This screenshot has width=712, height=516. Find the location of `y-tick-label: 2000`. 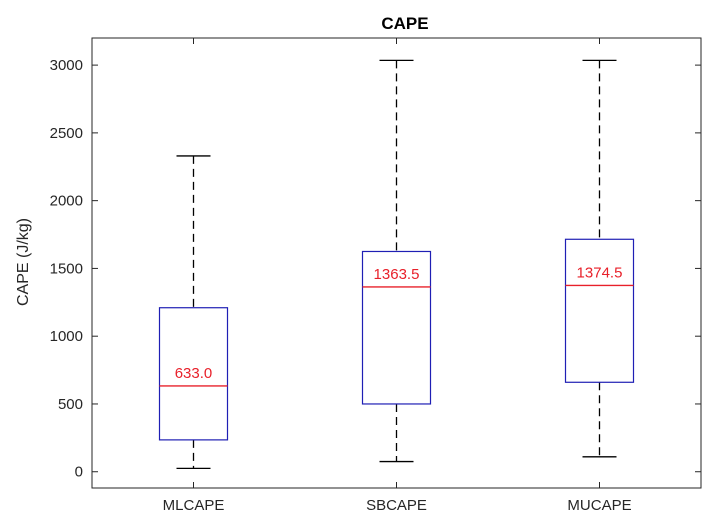

y-tick-label: 2000 is located at coordinates (66, 201).